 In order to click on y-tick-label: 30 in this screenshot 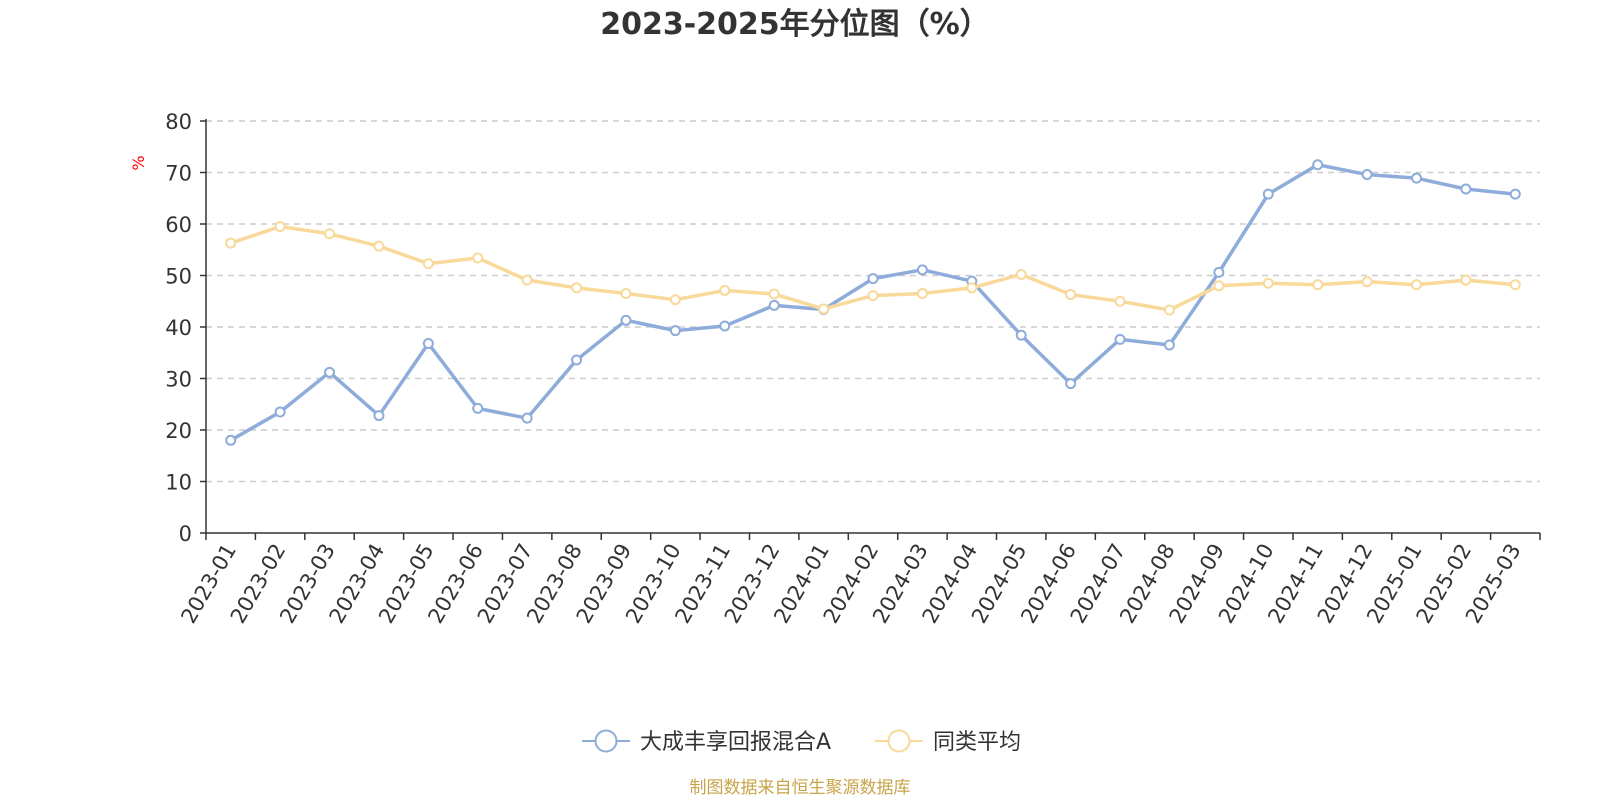, I will do `click(178, 380)`.